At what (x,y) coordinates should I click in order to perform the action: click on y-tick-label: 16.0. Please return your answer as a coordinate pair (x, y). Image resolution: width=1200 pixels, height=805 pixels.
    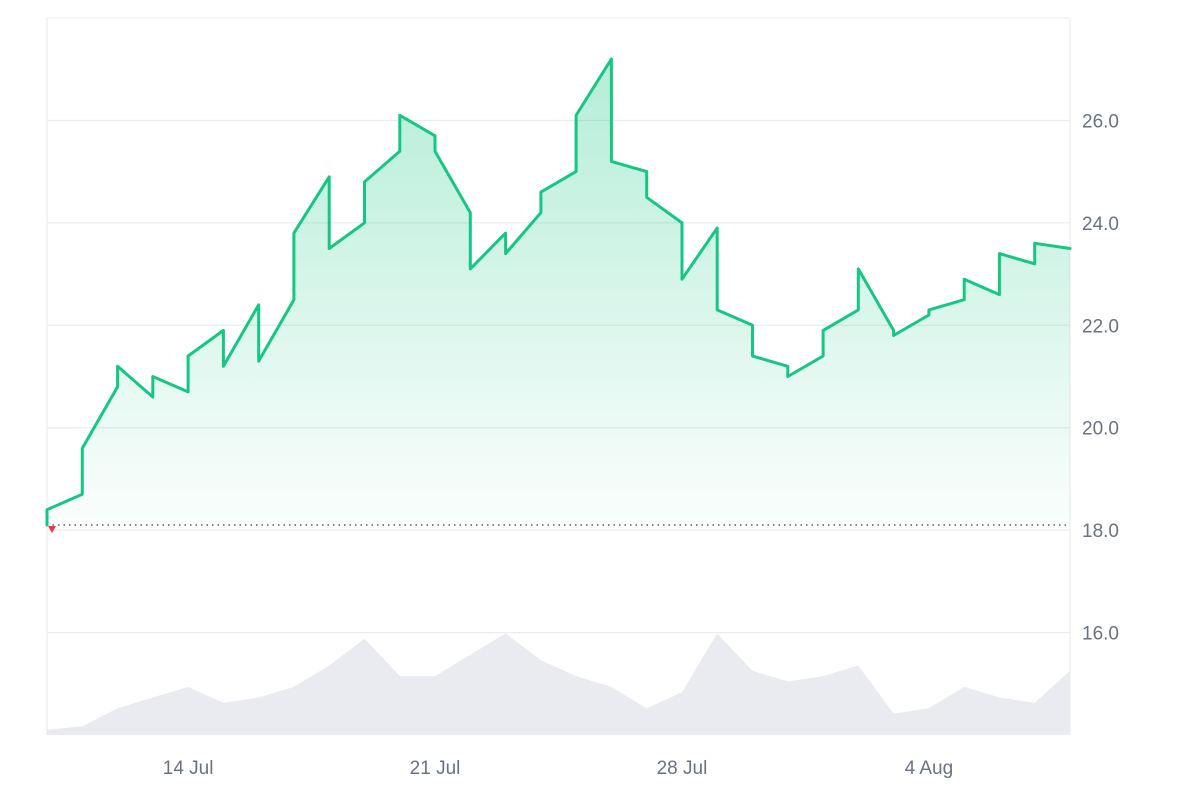
    Looking at the image, I should click on (1100, 634).